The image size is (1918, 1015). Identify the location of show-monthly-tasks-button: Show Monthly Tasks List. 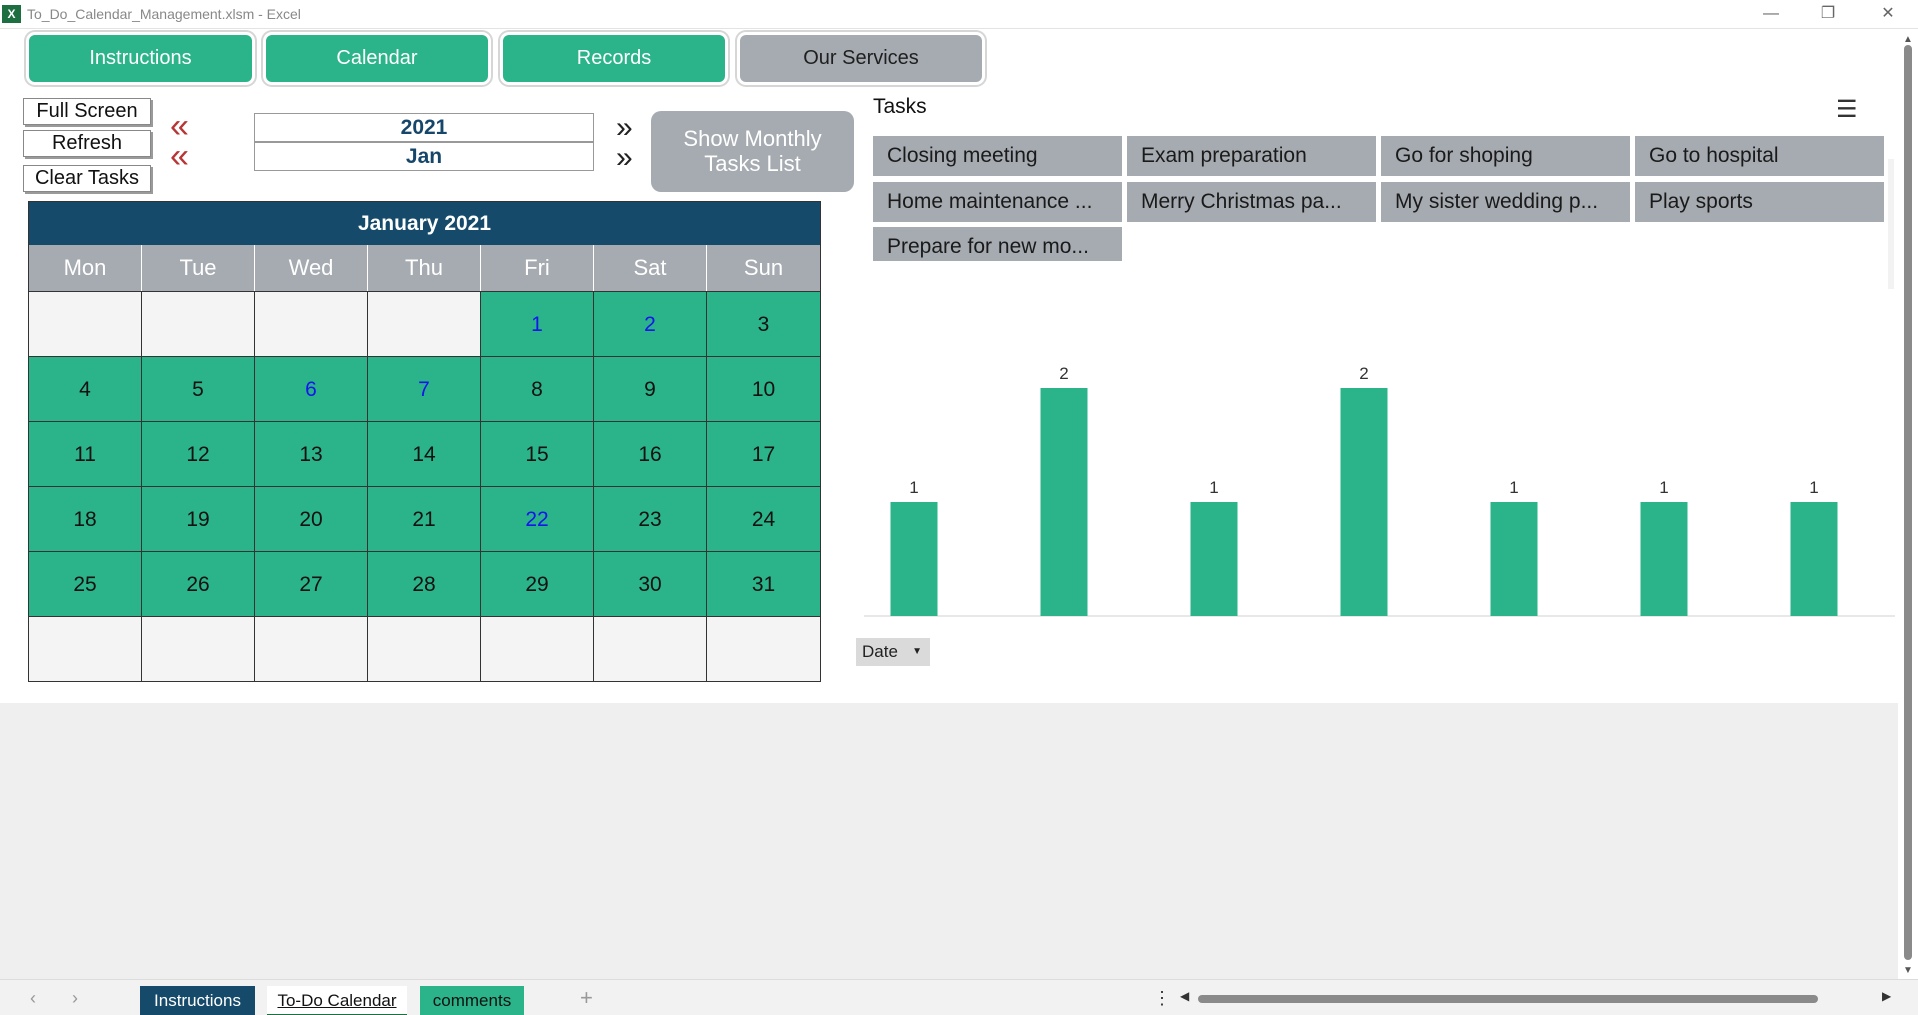
(752, 151).